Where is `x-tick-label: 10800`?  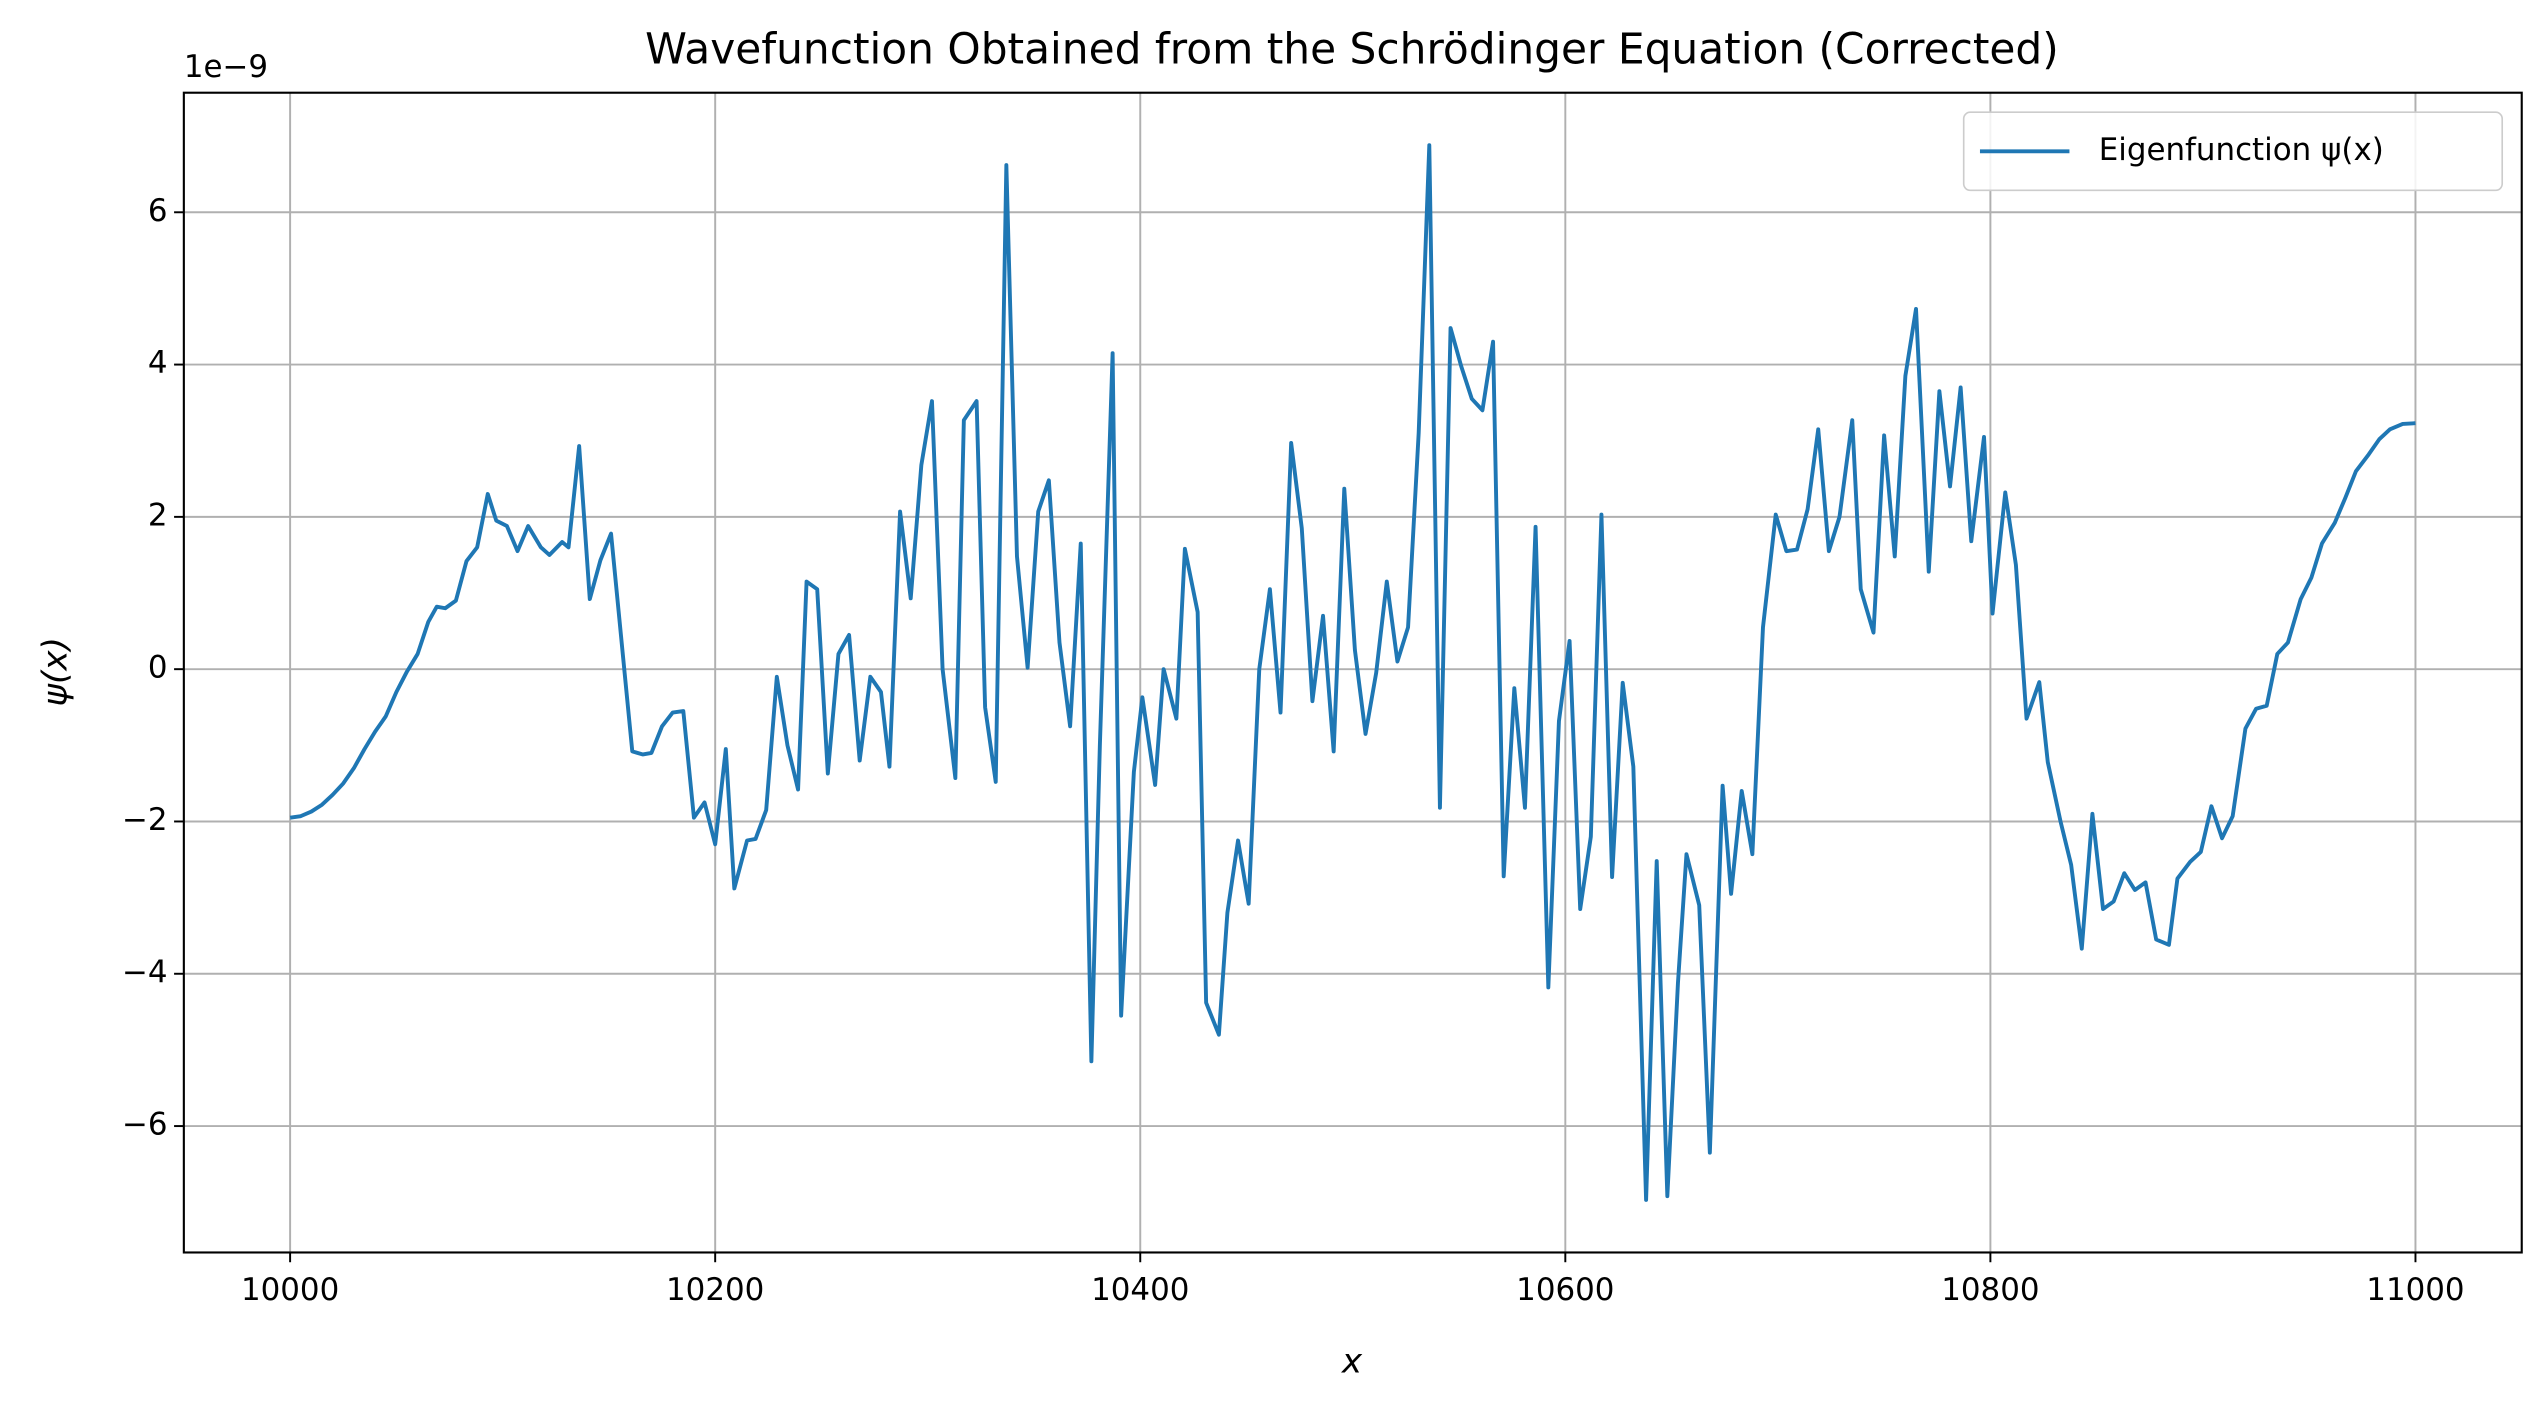 x-tick-label: 10800 is located at coordinates (1990, 1290).